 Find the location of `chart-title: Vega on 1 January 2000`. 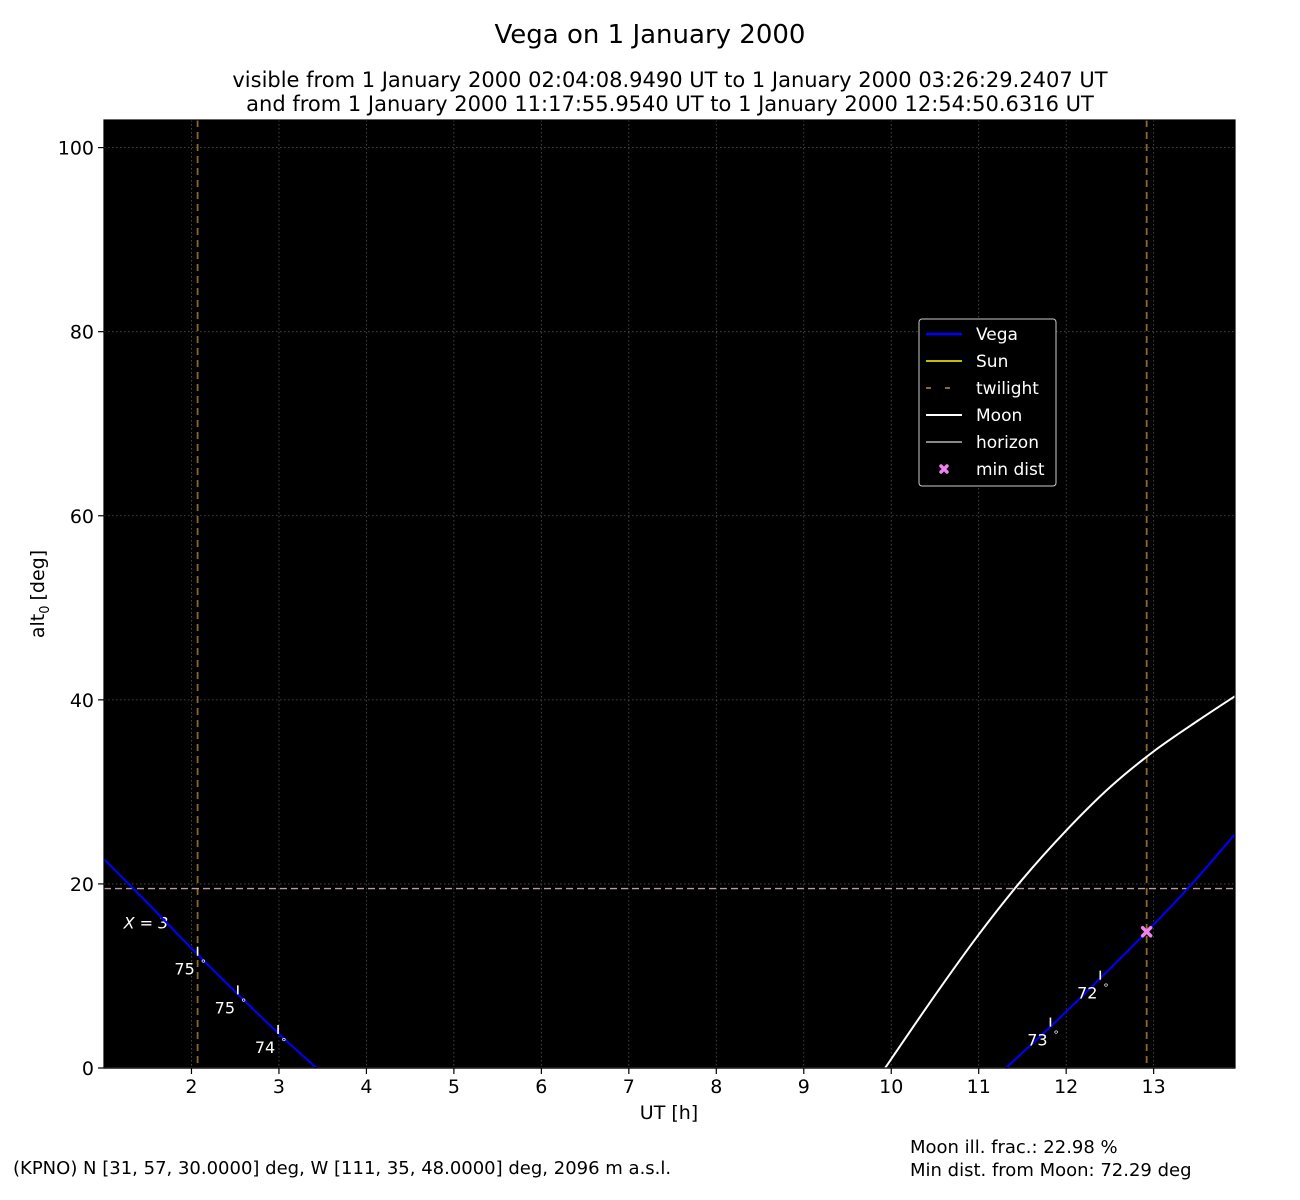

chart-title: Vega on 1 January 2000 is located at coordinates (650, 35).